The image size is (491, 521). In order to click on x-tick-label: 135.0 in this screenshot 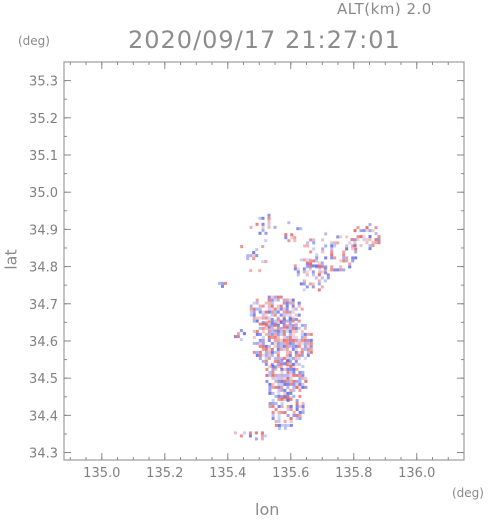, I will do `click(101, 473)`.